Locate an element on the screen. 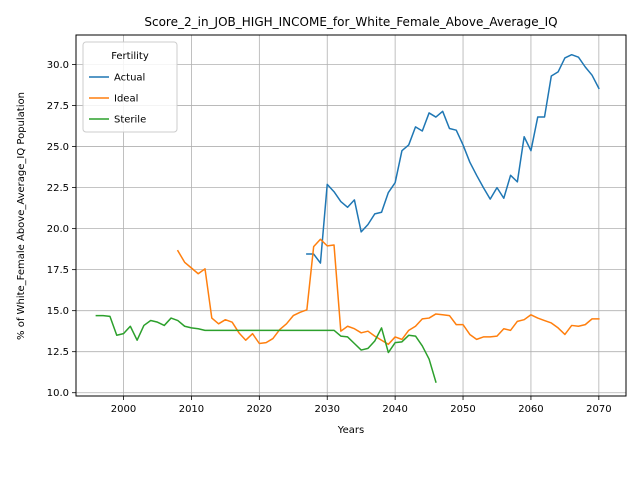 This screenshot has width=640, height=480. x-tick-label: 2030 is located at coordinates (327, 409).